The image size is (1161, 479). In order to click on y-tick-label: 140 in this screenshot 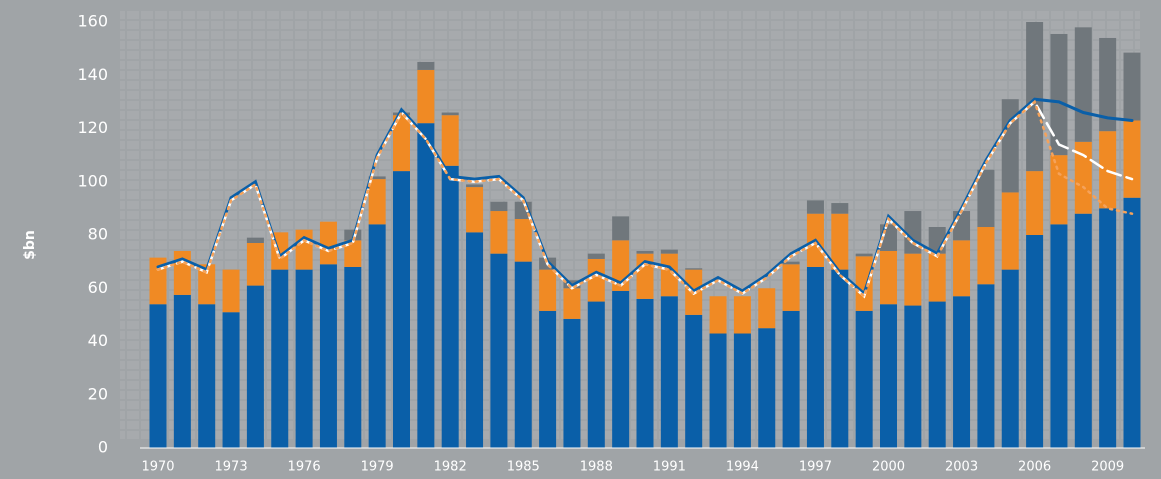, I will do `click(92, 74)`.